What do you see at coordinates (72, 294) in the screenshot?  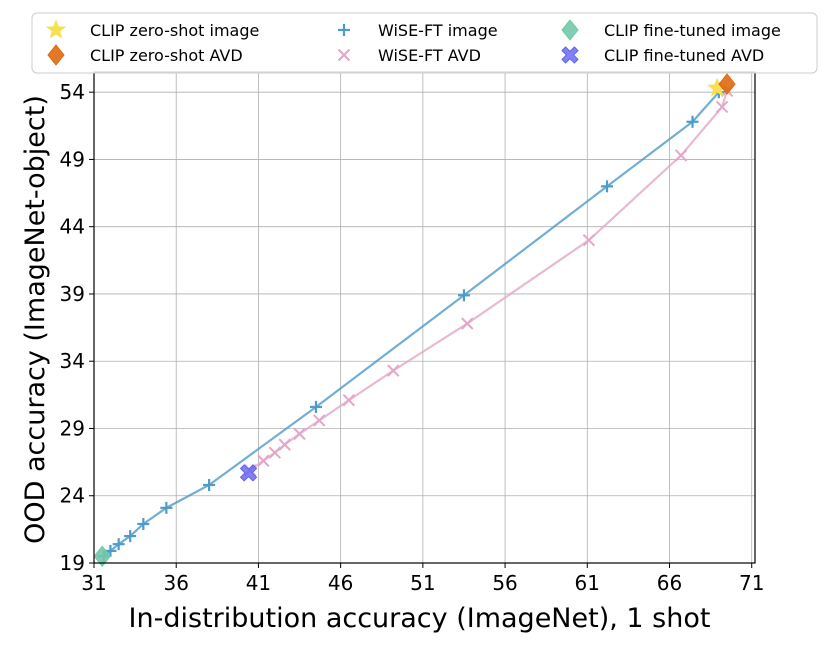 I see `y-tick-label: 39` at bounding box center [72, 294].